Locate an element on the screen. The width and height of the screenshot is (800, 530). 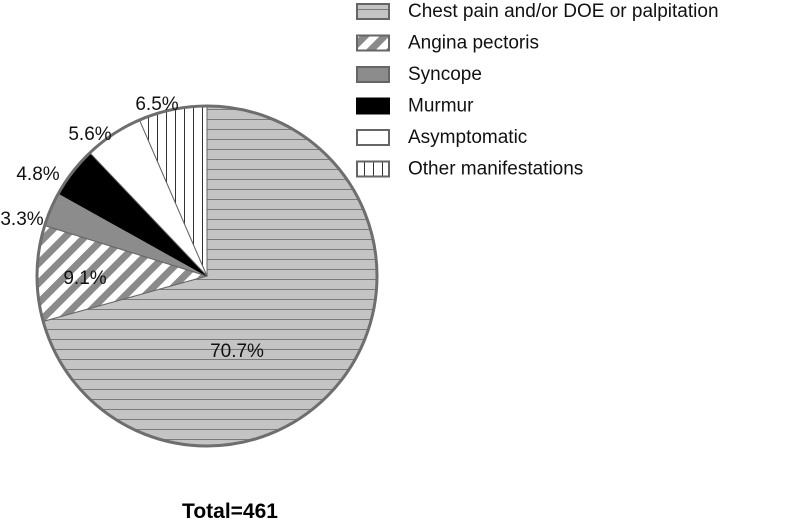
legend-label: Chest pain and/or DOE or palpitation is located at coordinates (563, 11).